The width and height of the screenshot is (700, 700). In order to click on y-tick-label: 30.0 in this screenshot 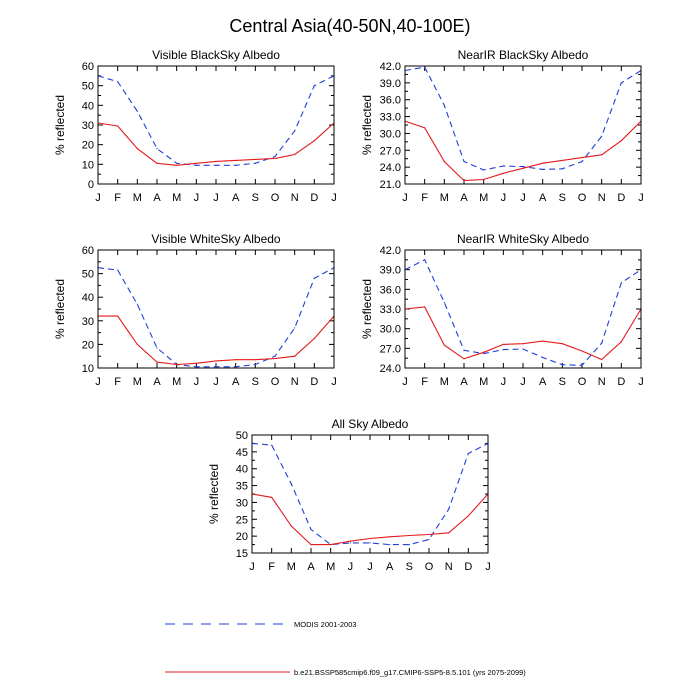, I will do `click(390, 134)`.